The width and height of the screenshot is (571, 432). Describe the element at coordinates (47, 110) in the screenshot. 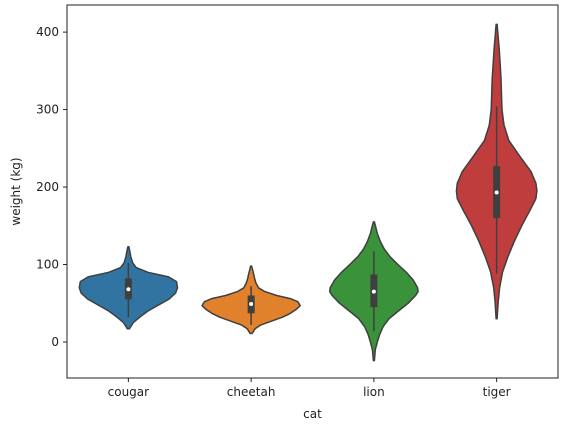

I see `y-tick-label-300: 300` at that location.